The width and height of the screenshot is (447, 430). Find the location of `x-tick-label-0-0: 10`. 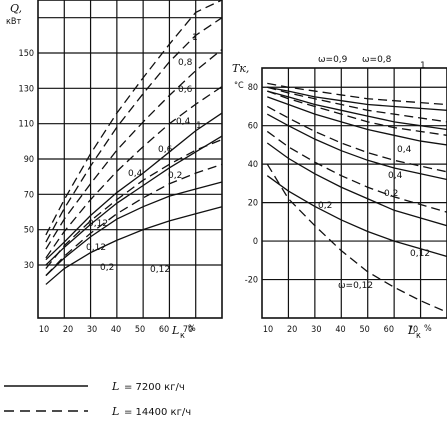

x-tick-label-0-0: 10 is located at coordinates (44, 330).